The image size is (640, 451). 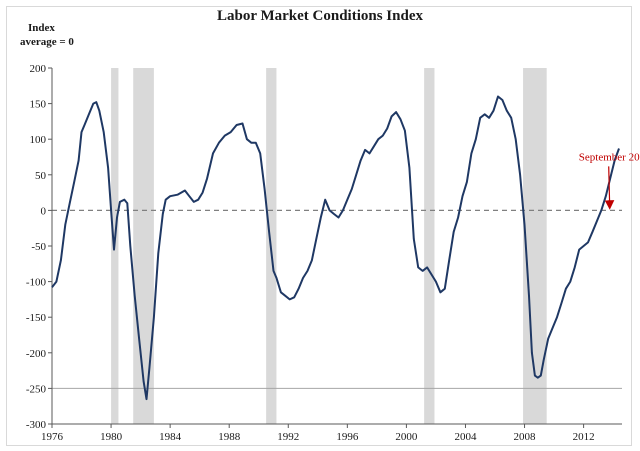 I want to click on y-tick-label: -150, so click(x=36, y=318).